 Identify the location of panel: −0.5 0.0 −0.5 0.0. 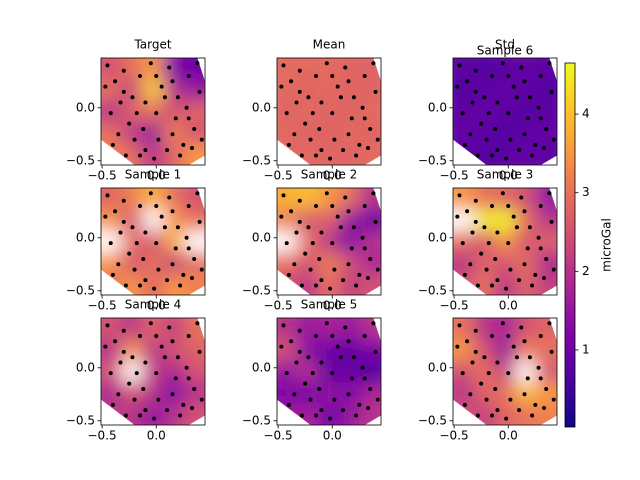
(312, 120).